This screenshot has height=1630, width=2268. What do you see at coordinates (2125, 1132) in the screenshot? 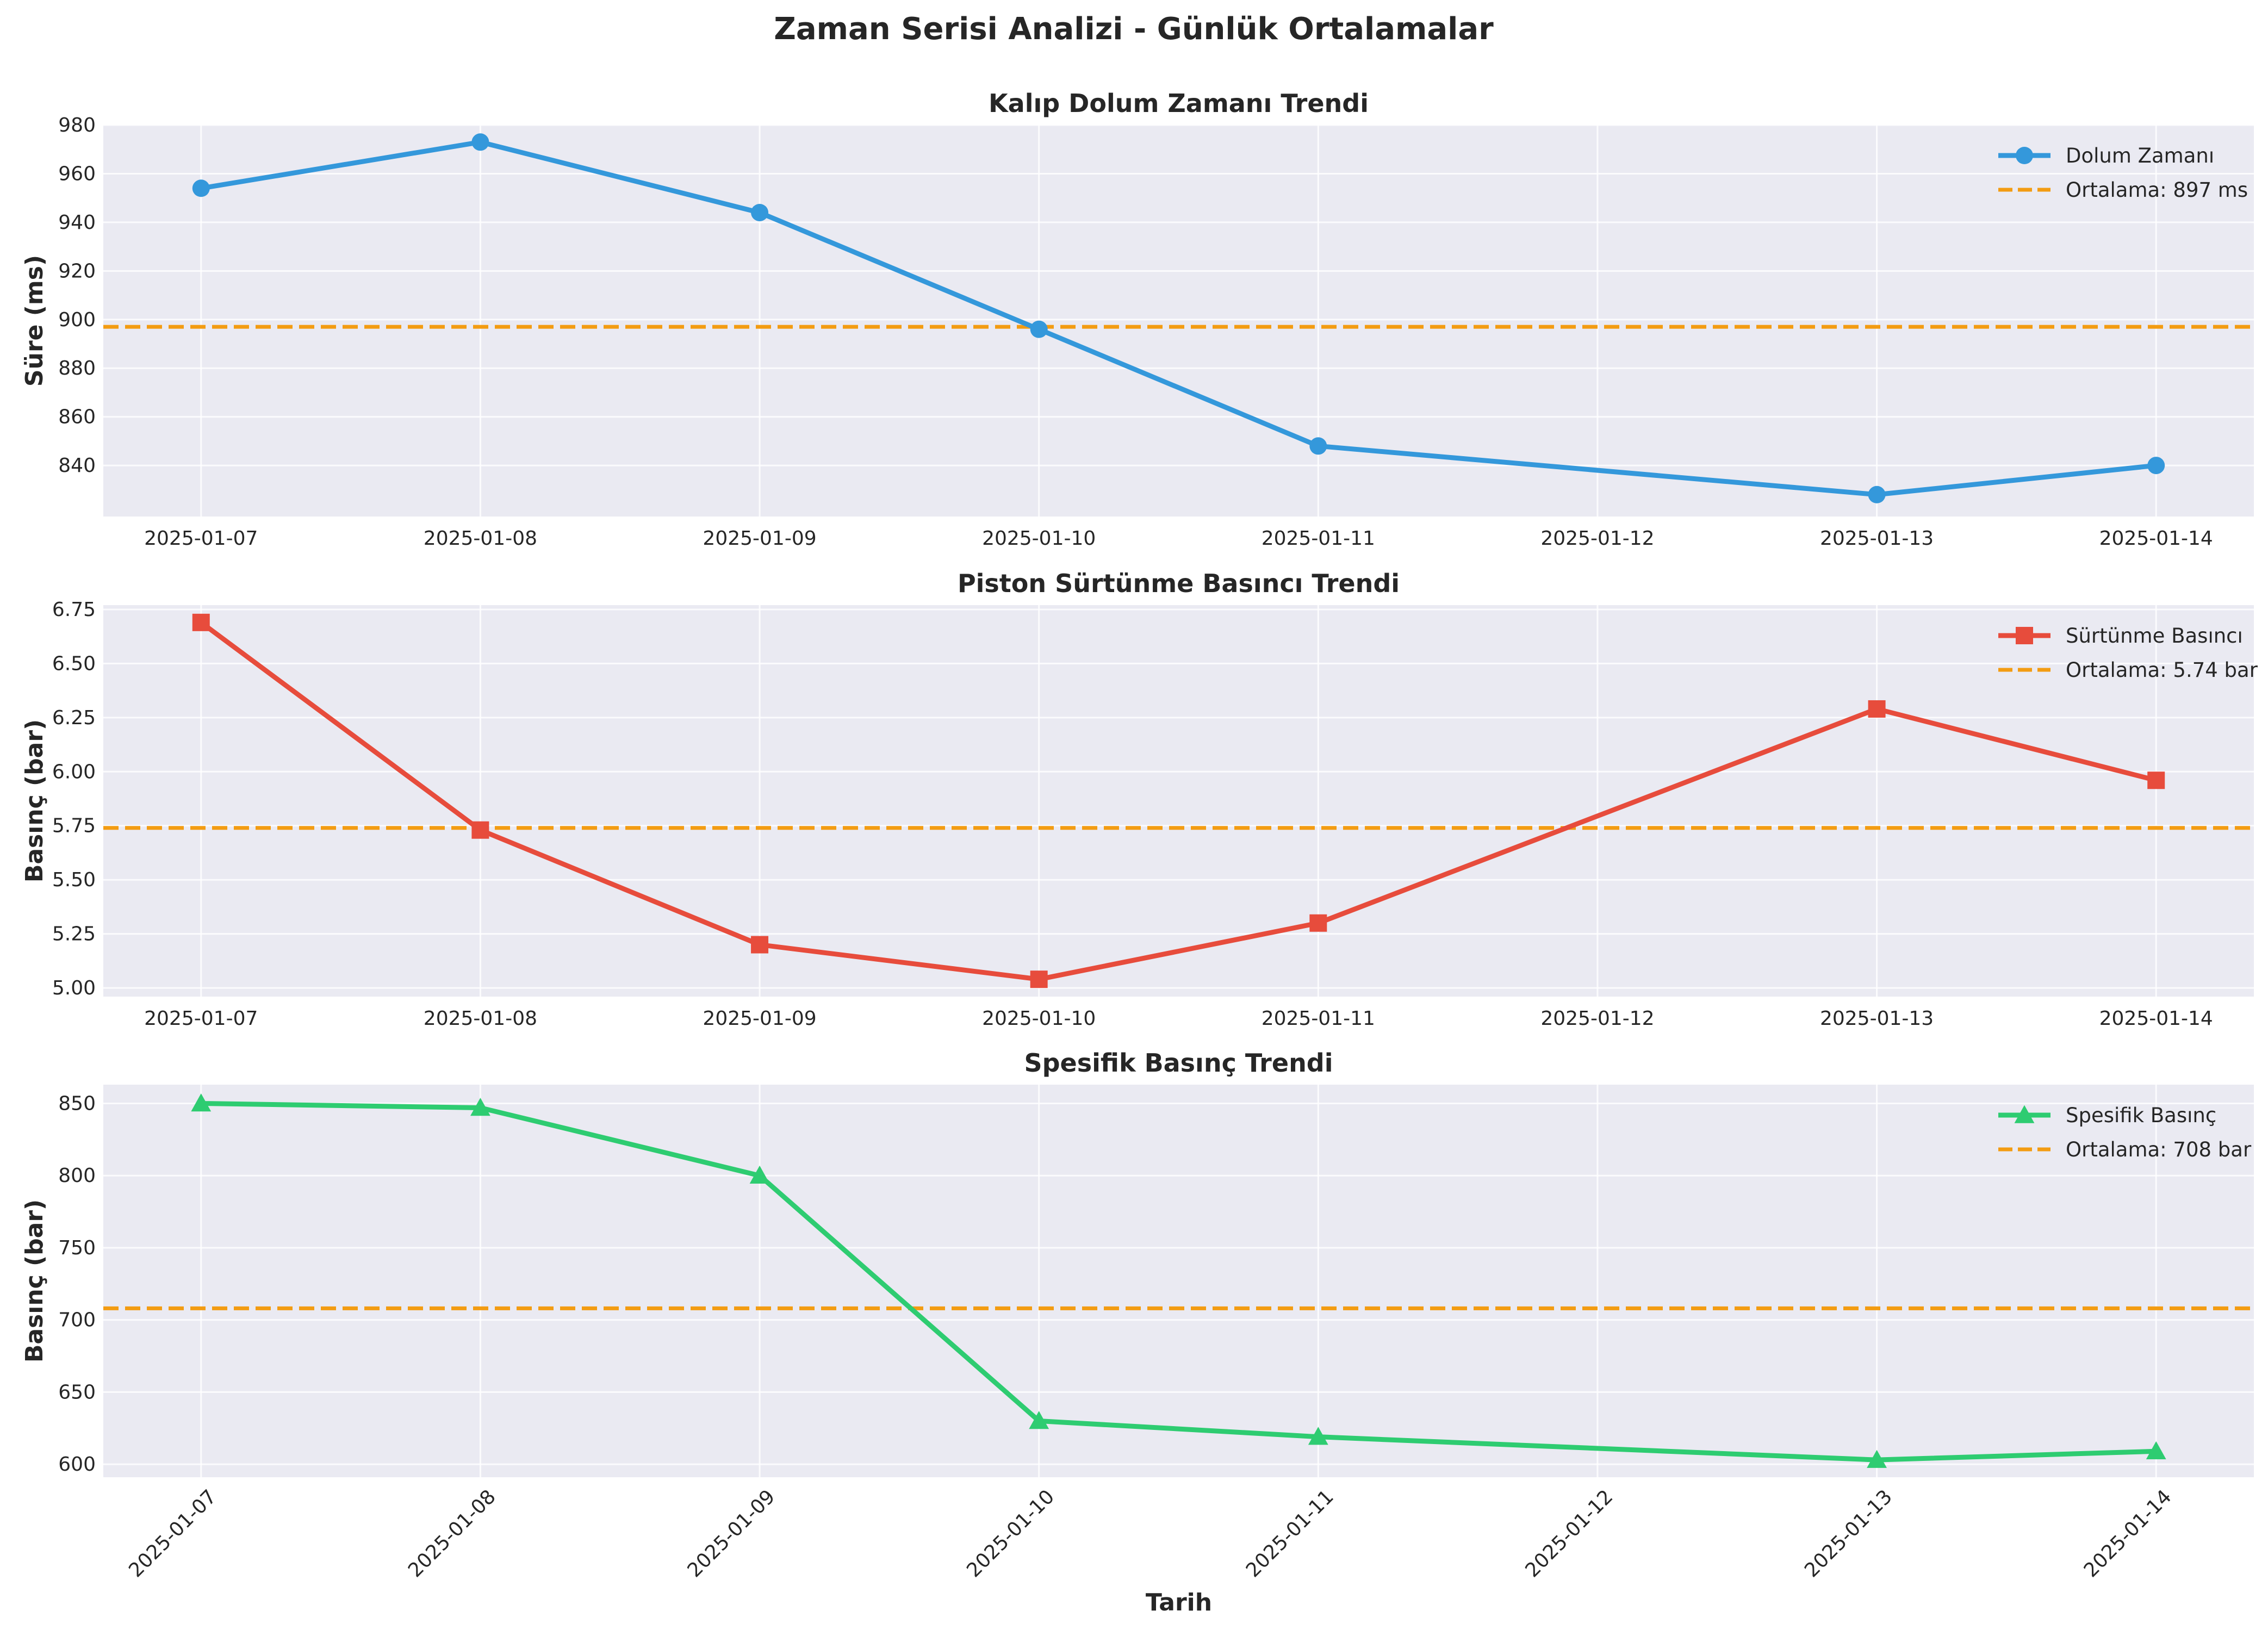
I see `legend: Spesifik Basınç Ortalama: 708 bar` at bounding box center [2125, 1132].